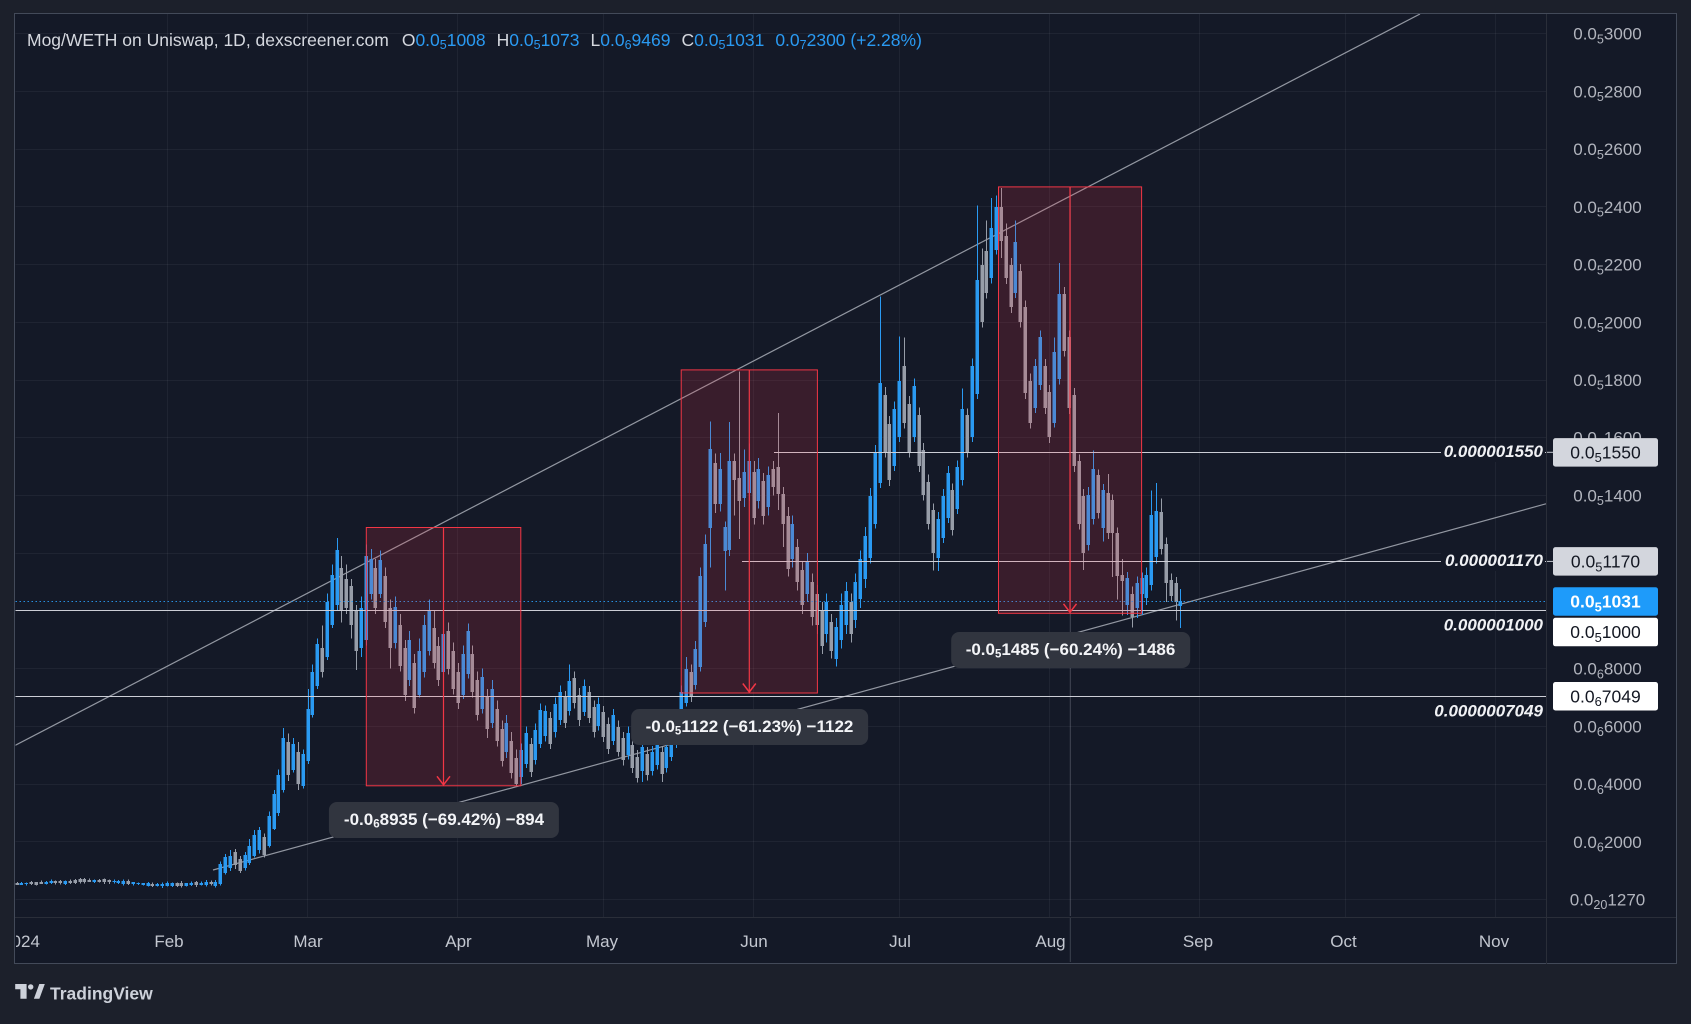  Describe the element at coordinates (168, 941) in the screenshot. I see `svg-text: Feb` at that location.